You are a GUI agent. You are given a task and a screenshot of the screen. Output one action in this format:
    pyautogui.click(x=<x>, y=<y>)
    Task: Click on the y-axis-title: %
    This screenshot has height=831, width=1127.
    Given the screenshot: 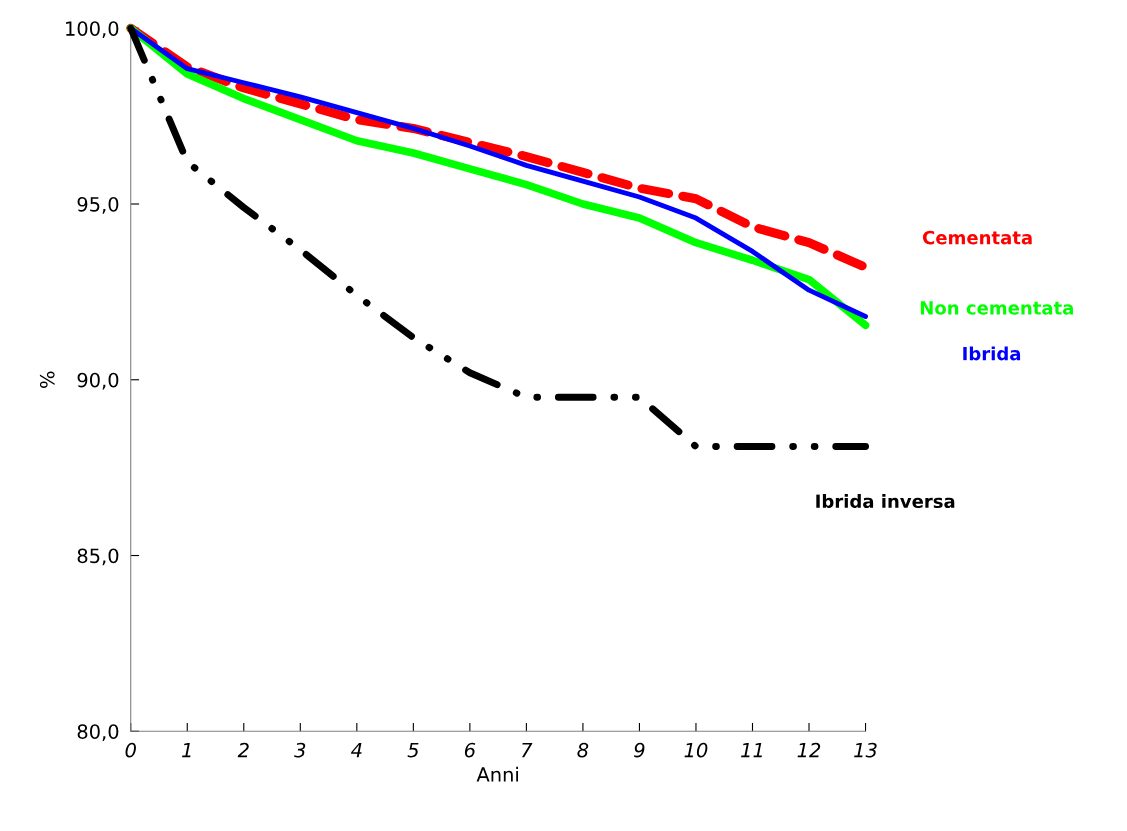 What is the action you would take?
    pyautogui.click(x=47, y=379)
    